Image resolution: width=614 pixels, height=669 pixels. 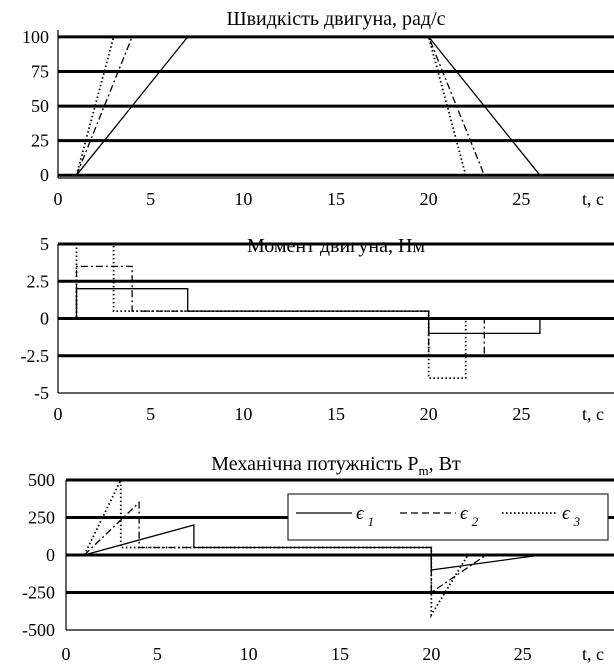 What do you see at coordinates (35, 356) in the screenshot?
I see `y-tick-label: -2.5` at bounding box center [35, 356].